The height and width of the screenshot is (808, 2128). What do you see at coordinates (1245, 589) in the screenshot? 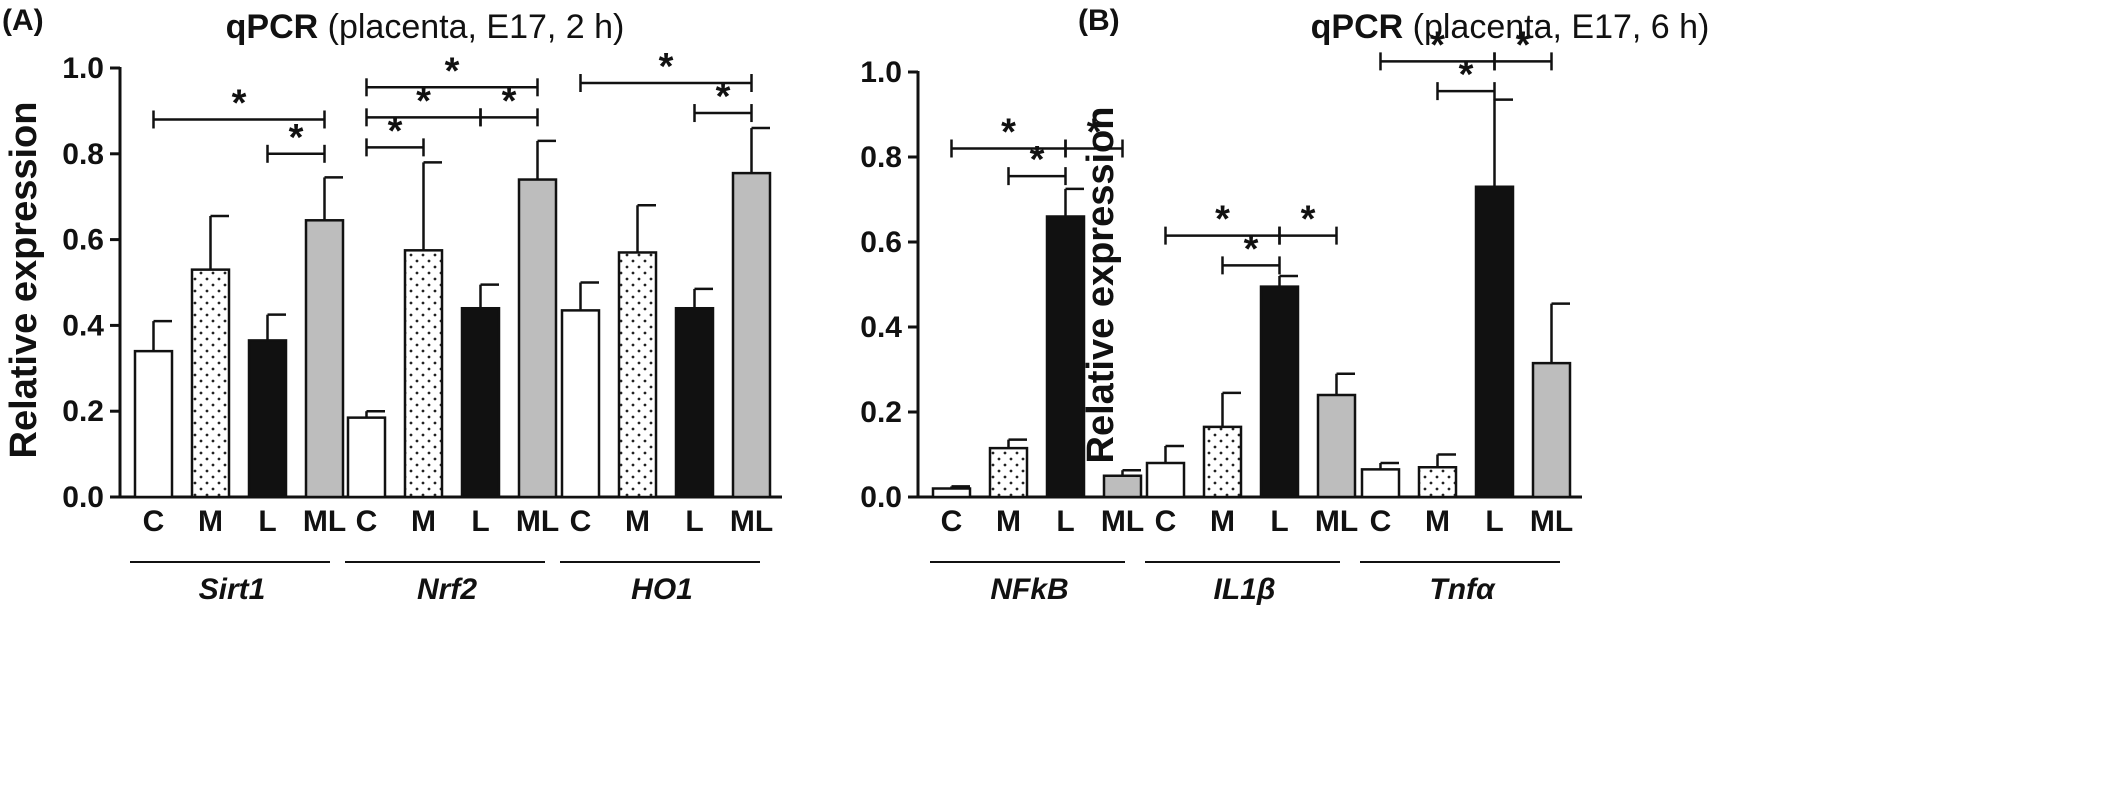
I see `gene-label: IL1β` at bounding box center [1245, 589].